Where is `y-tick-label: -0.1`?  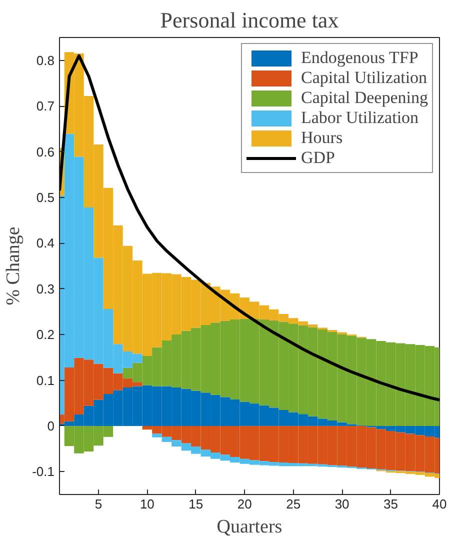
y-tick-label: -0.1 is located at coordinates (43, 472).